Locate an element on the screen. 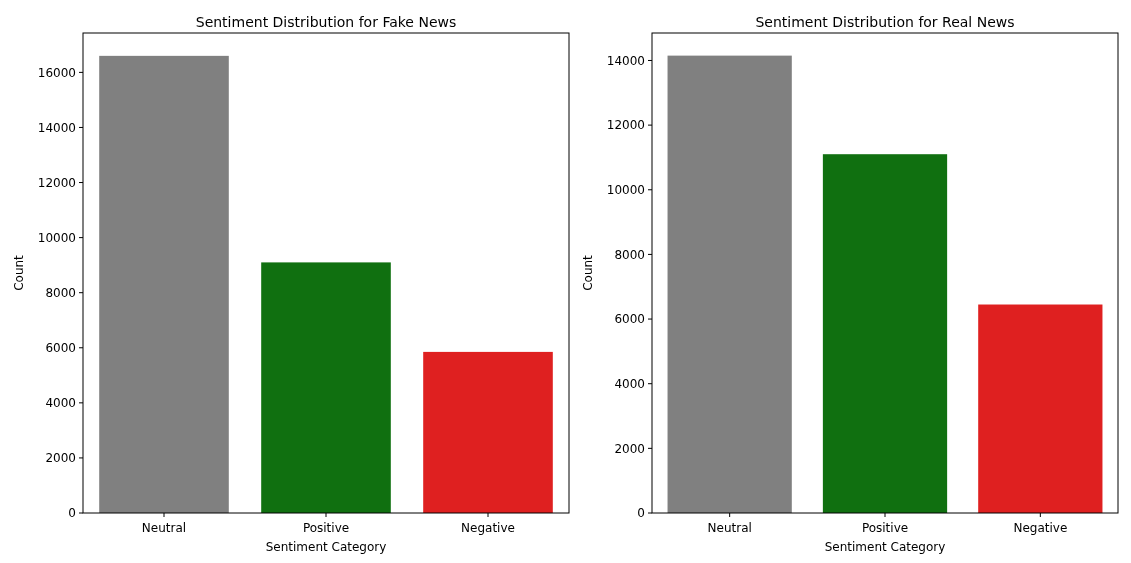 This screenshot has height=563, width=1131. y-tick-label: 16000 is located at coordinates (56, 72).